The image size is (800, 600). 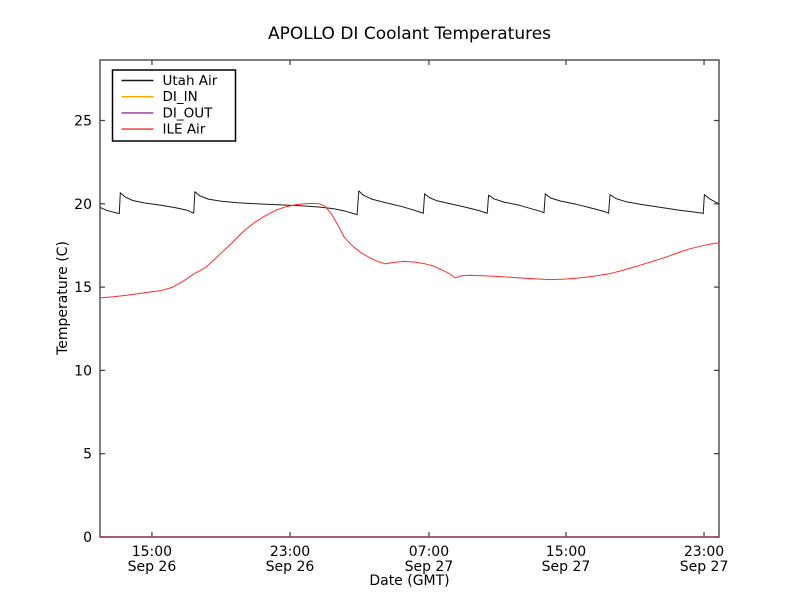 What do you see at coordinates (83, 288) in the screenshot?
I see `y-tick-label: 15` at bounding box center [83, 288].